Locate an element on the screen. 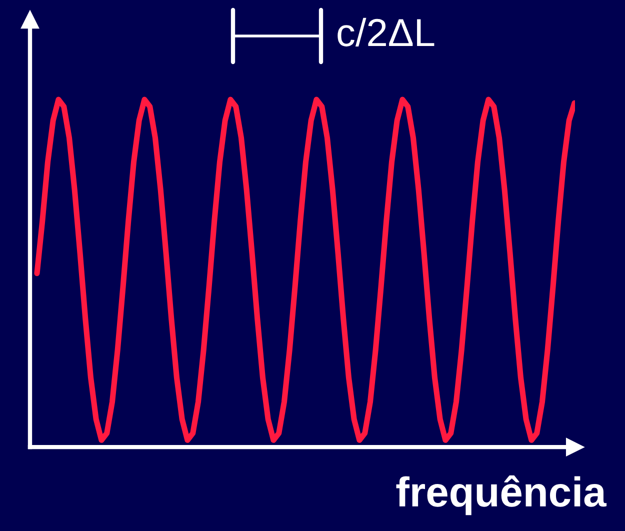  x-axis-title: frequência is located at coordinates (501, 495).